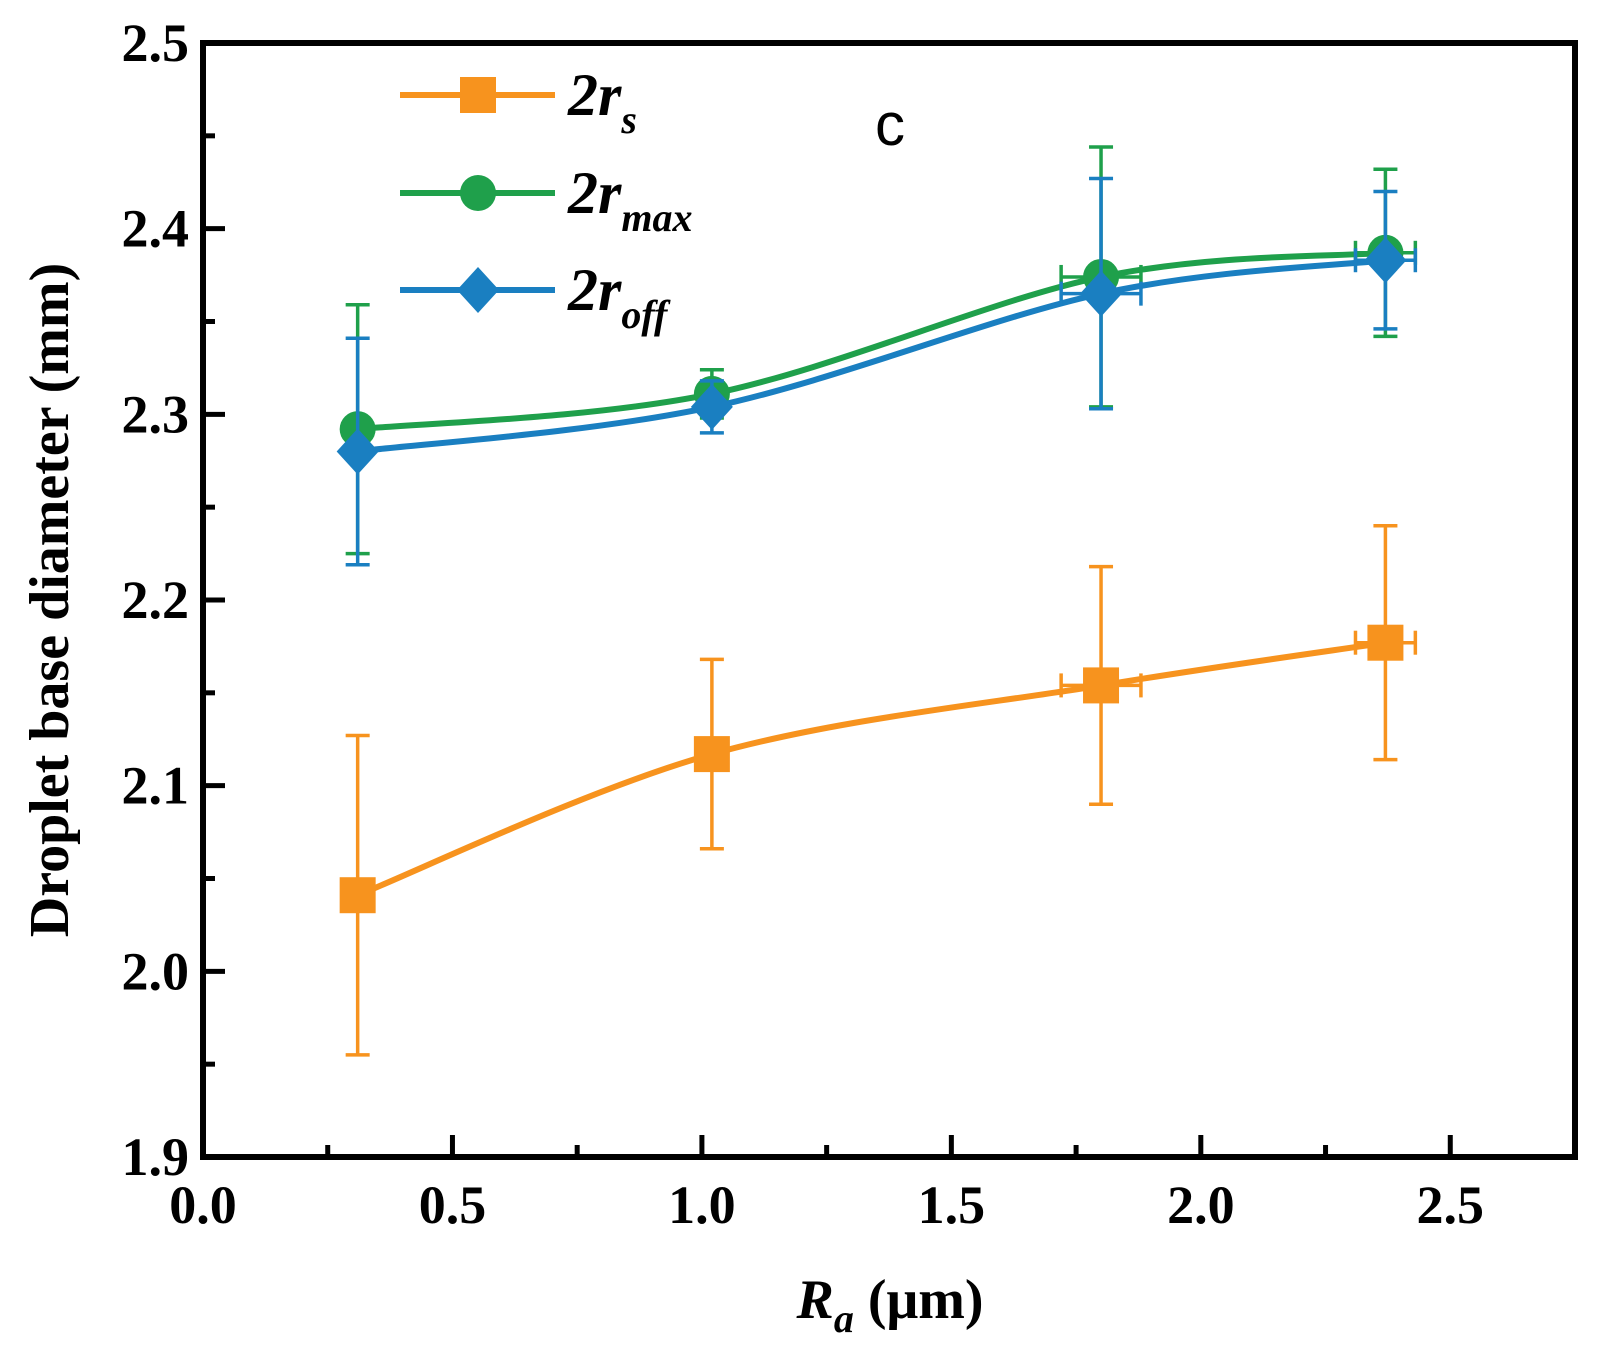 The height and width of the screenshot is (1370, 1605). I want to click on panel-label: c, so click(890, 124).